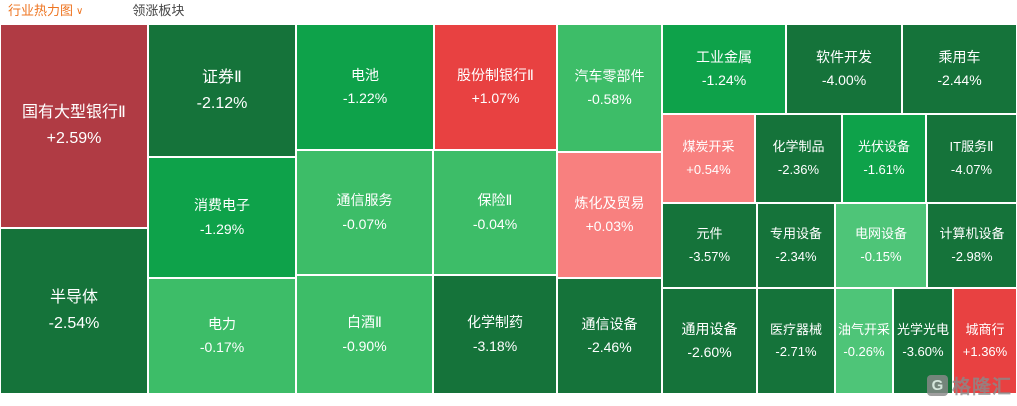 This screenshot has width=1017, height=406. I want to click on tile-sector-name: 光学光电, so click(922, 329).